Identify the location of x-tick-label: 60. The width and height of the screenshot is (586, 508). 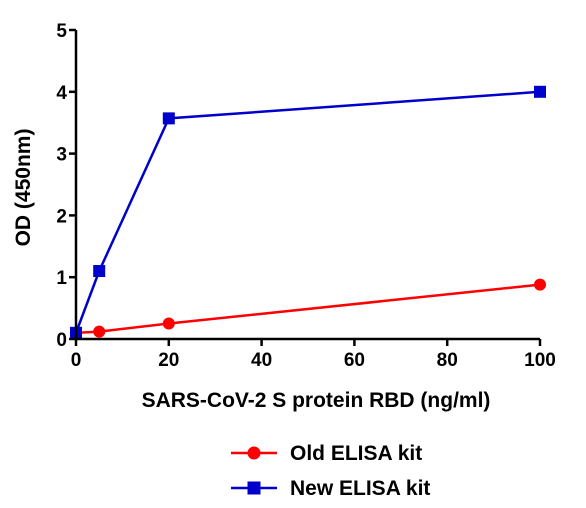
(354, 360).